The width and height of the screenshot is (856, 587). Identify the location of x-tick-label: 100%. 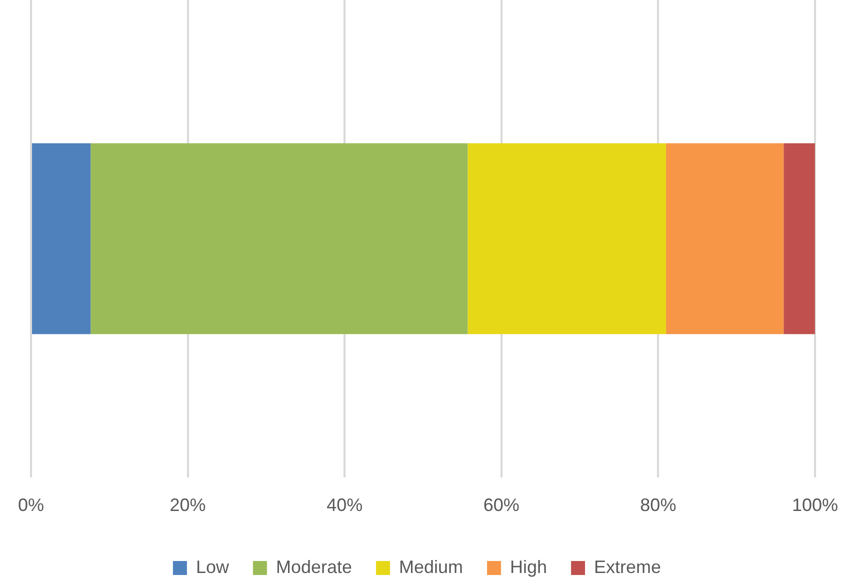
(815, 505).